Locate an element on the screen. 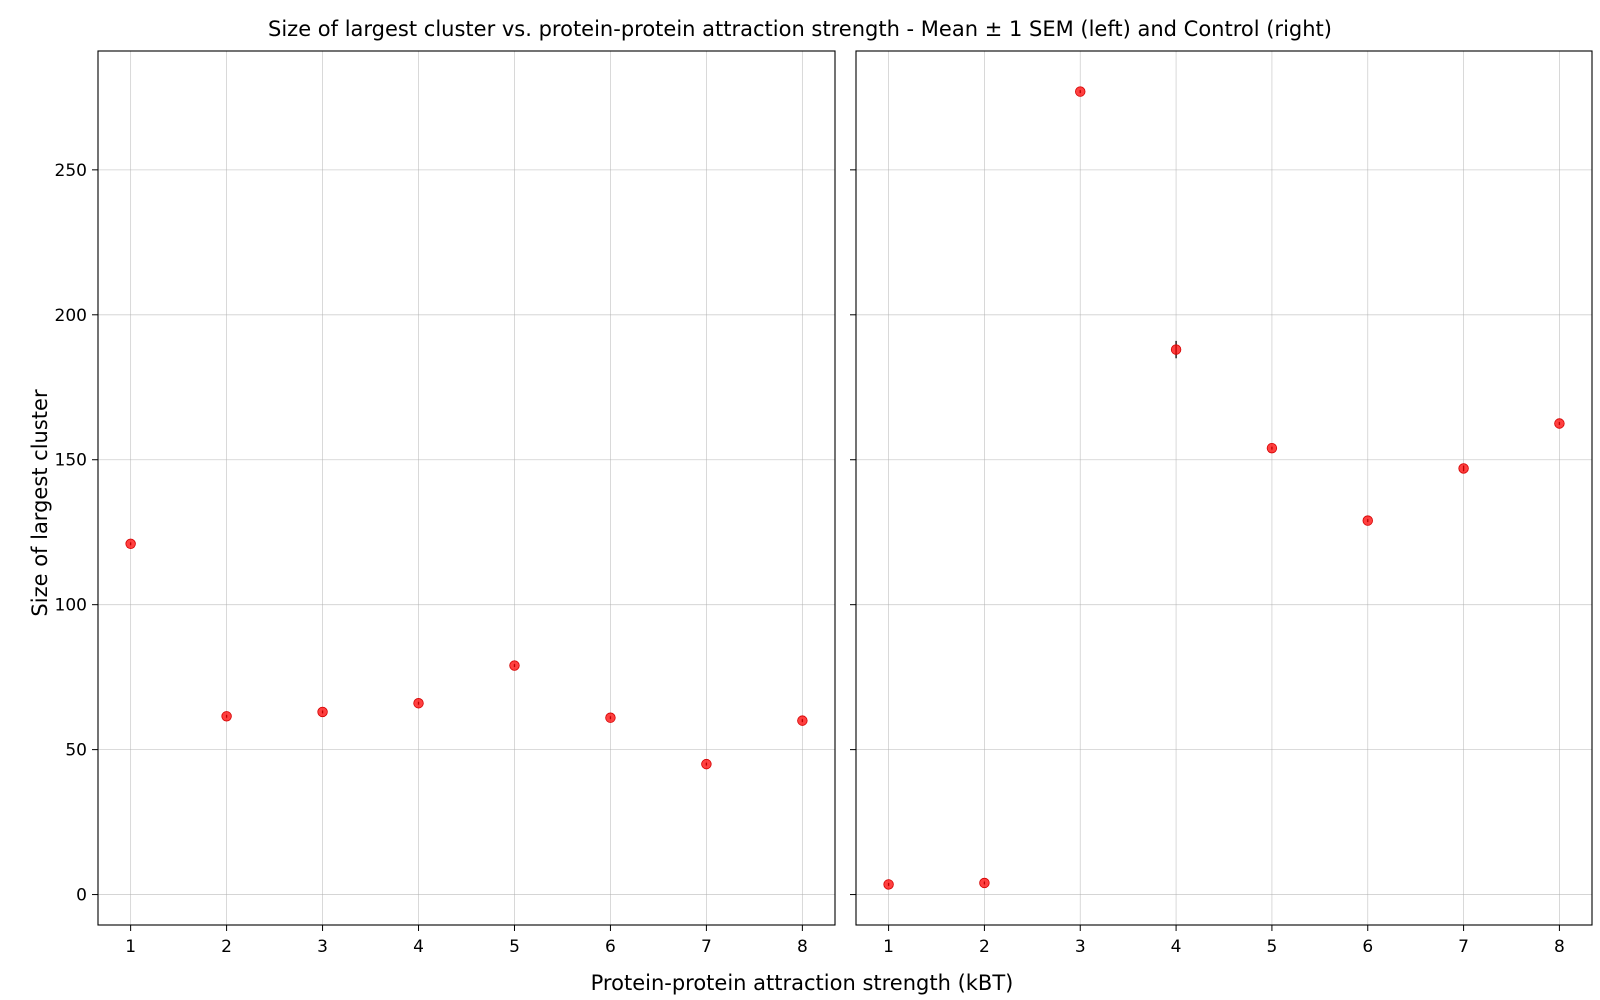 Image resolution: width=1600 pixels, height=1000 pixels. y-axis-label: Size of largest cluster is located at coordinates (40, 503).